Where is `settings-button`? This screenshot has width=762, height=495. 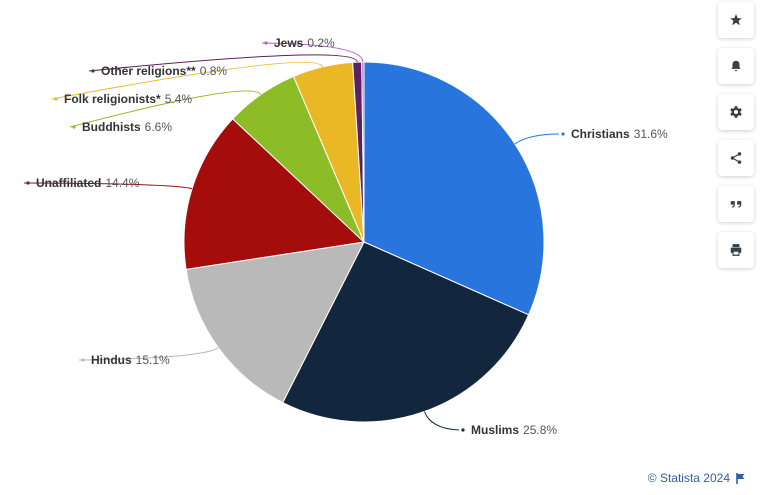 settings-button is located at coordinates (736, 112).